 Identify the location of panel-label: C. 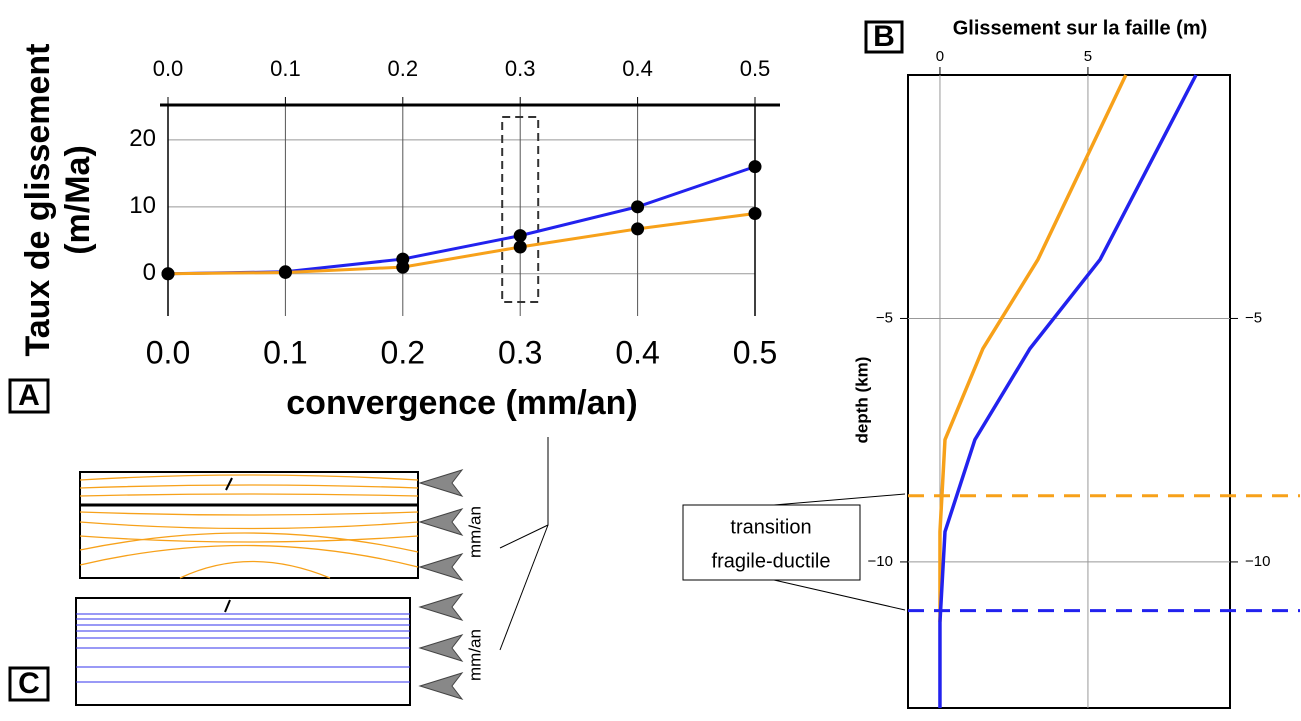
(29, 683).